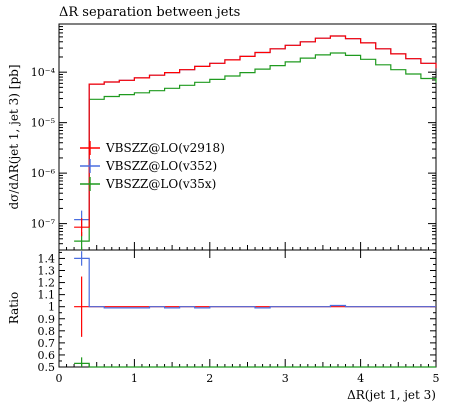  I want to click on x-tick-label: 2, so click(209, 378).